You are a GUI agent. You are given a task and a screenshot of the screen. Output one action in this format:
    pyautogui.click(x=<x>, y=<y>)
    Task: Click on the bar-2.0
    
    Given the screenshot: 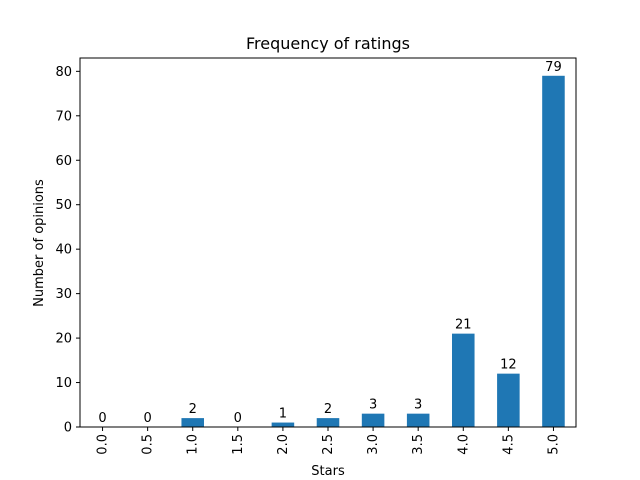 What is the action you would take?
    pyautogui.click(x=283, y=424)
    